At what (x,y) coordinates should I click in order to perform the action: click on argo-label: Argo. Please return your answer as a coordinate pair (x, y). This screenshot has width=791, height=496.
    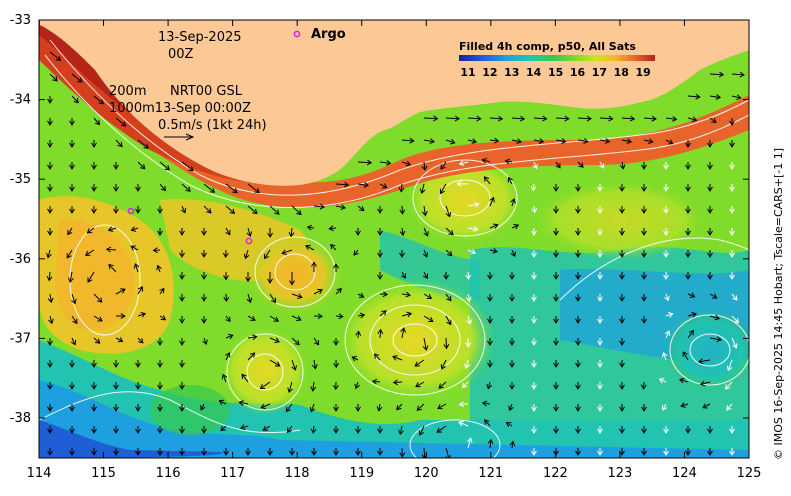
    Looking at the image, I should click on (328, 34).